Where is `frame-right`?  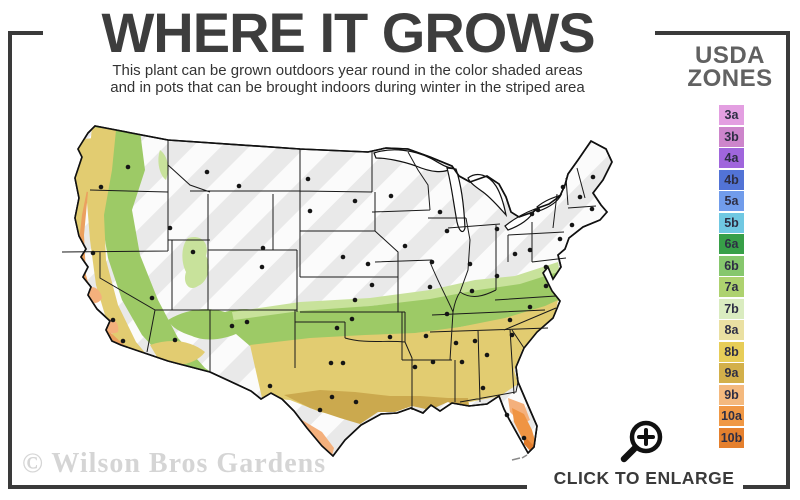 frame-right is located at coordinates (788, 260).